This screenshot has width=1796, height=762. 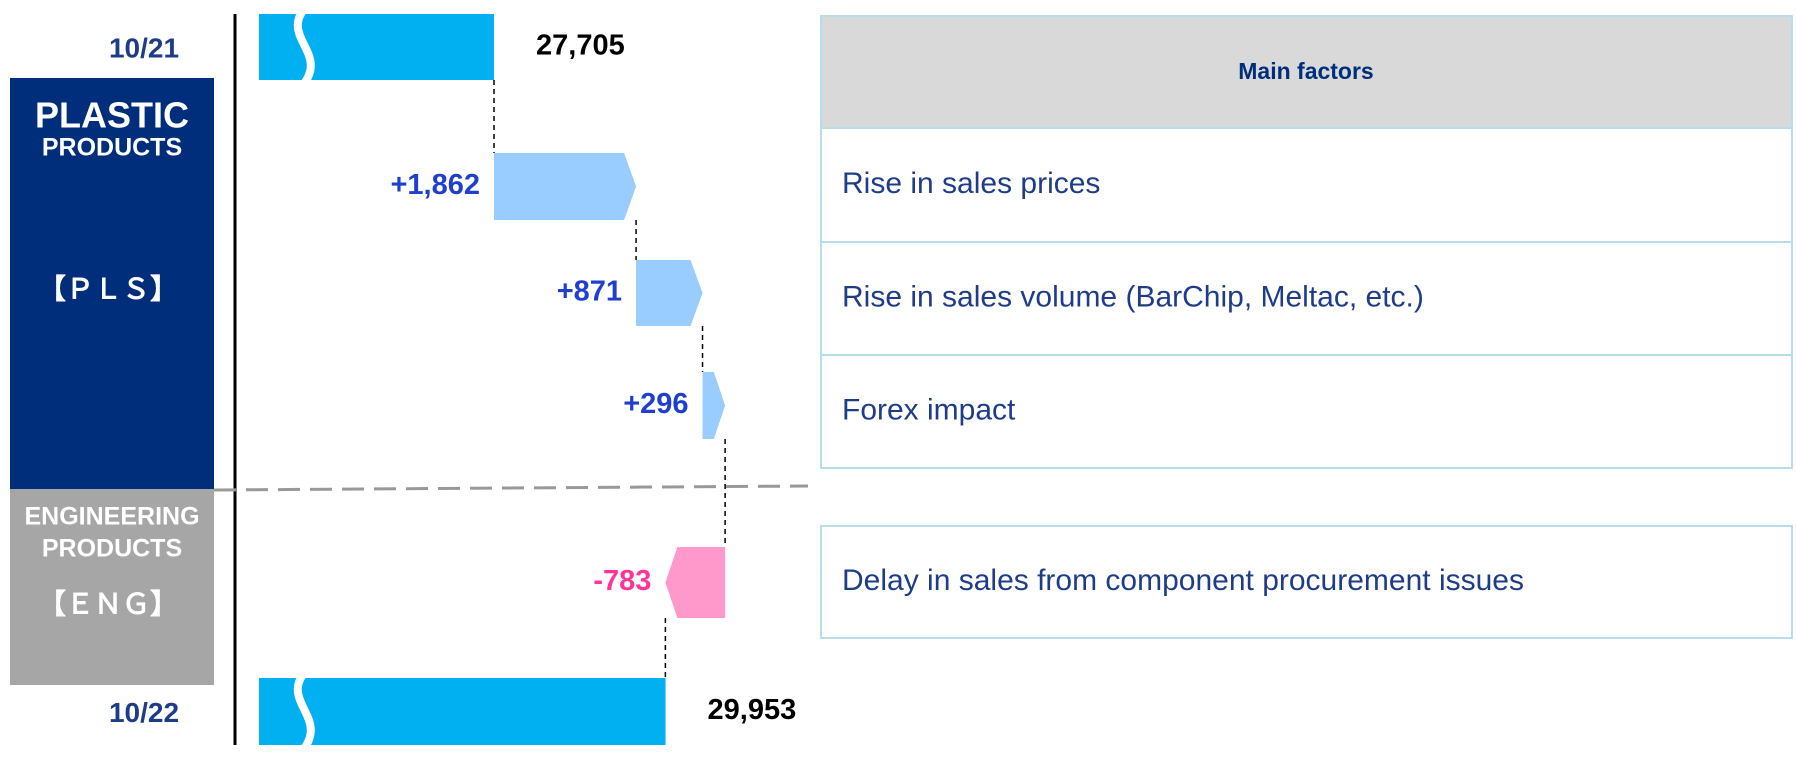 What do you see at coordinates (929, 409) in the screenshot?
I see `factor-text: Forex impact` at bounding box center [929, 409].